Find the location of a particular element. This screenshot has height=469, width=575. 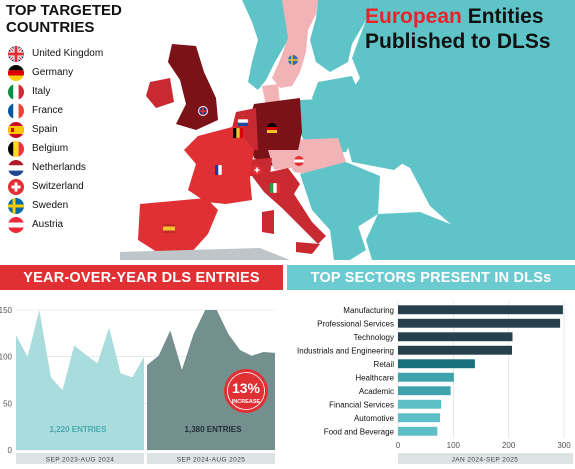

yoy-y-tick-label: 100 is located at coordinates (6, 357).